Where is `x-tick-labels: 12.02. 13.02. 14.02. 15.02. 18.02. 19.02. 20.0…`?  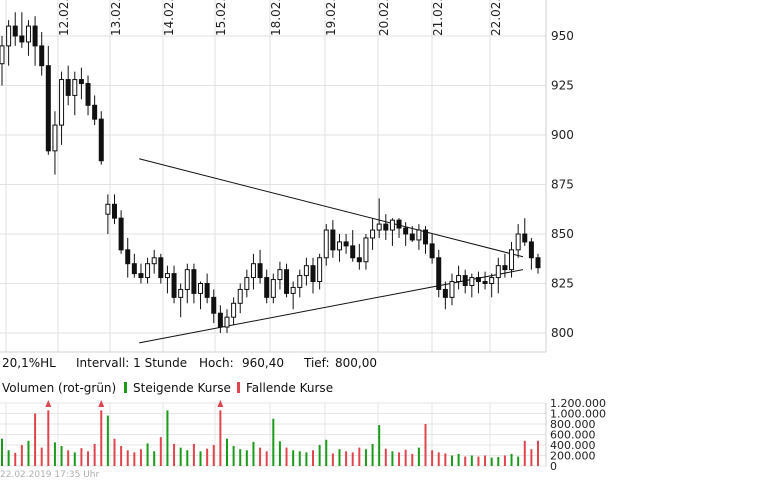
x-tick-labels: 12.02. 13.02. 14.02. 15.02. 18.02. 19.02. 20.0… is located at coordinates (280, 18).